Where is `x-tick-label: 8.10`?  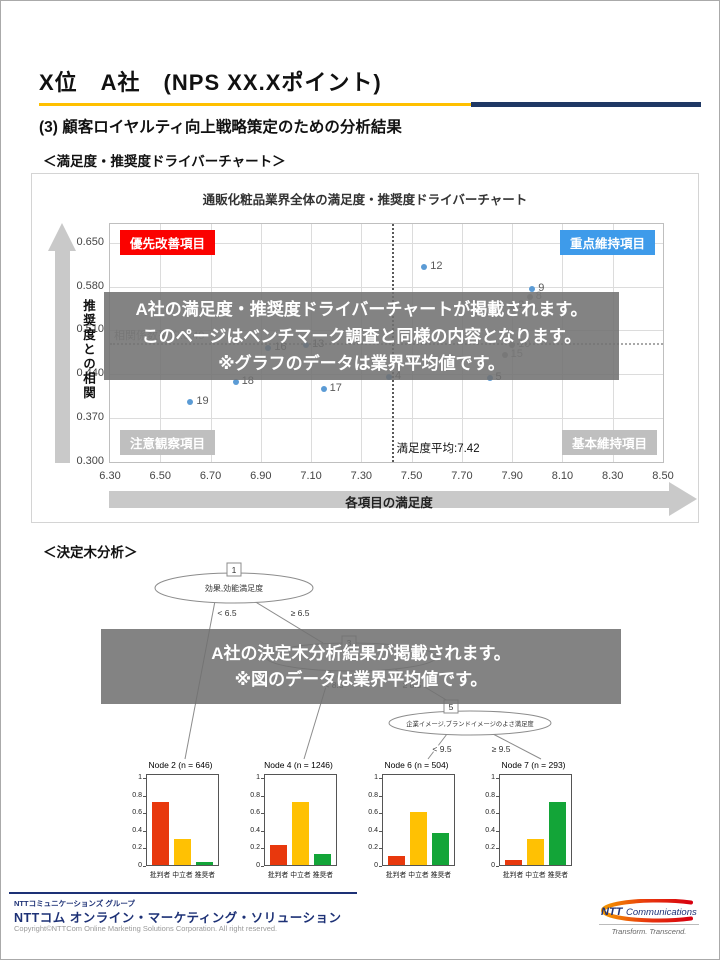
x-tick-label: 8.10 is located at coordinates (562, 476).